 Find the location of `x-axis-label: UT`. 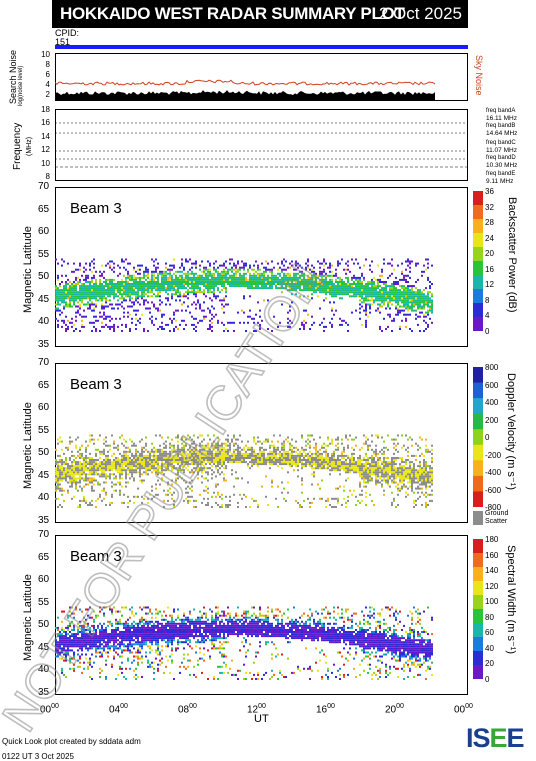

x-axis-label: UT is located at coordinates (261, 719).